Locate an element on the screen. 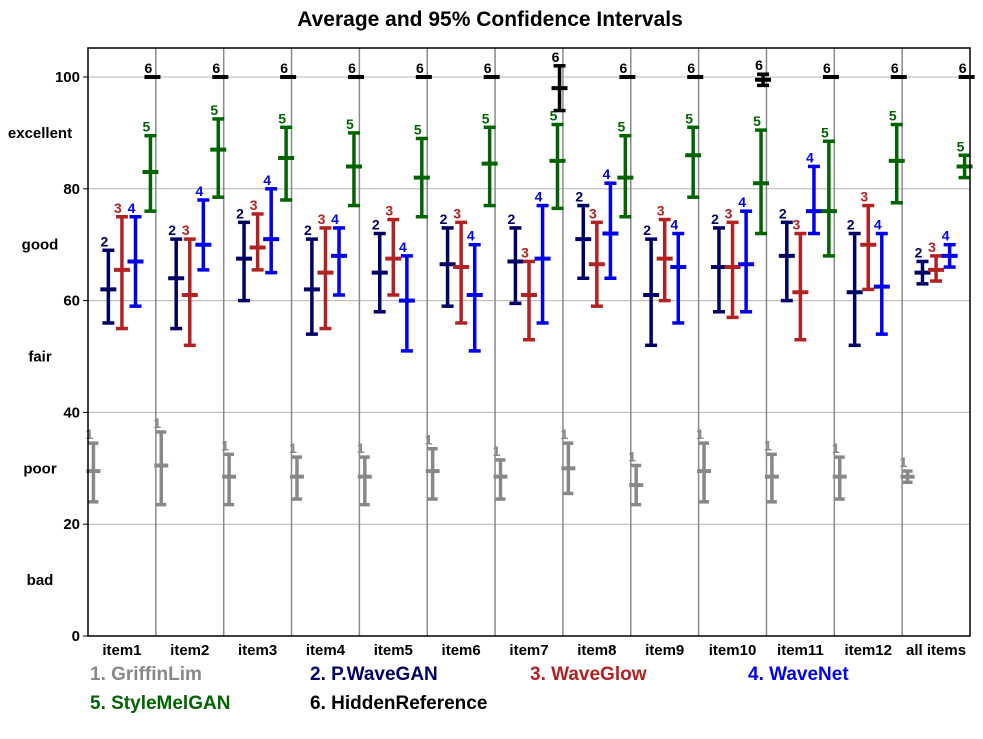 This screenshot has height=739, width=983. errorbar-P.WaveGAN-item6: 2 is located at coordinates (447, 259).